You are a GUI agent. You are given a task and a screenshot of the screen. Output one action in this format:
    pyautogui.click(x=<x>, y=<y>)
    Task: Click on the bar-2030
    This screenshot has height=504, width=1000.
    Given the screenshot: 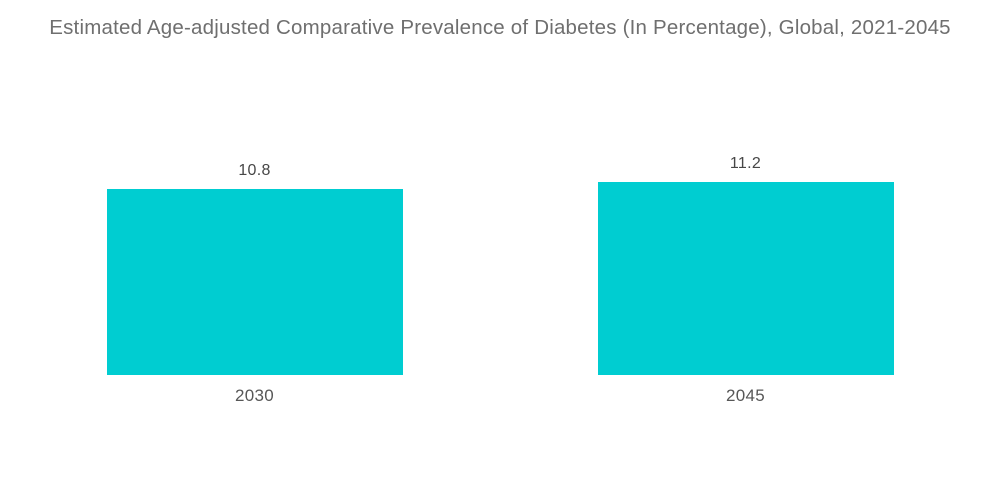 What is the action you would take?
    pyautogui.click(x=254, y=282)
    